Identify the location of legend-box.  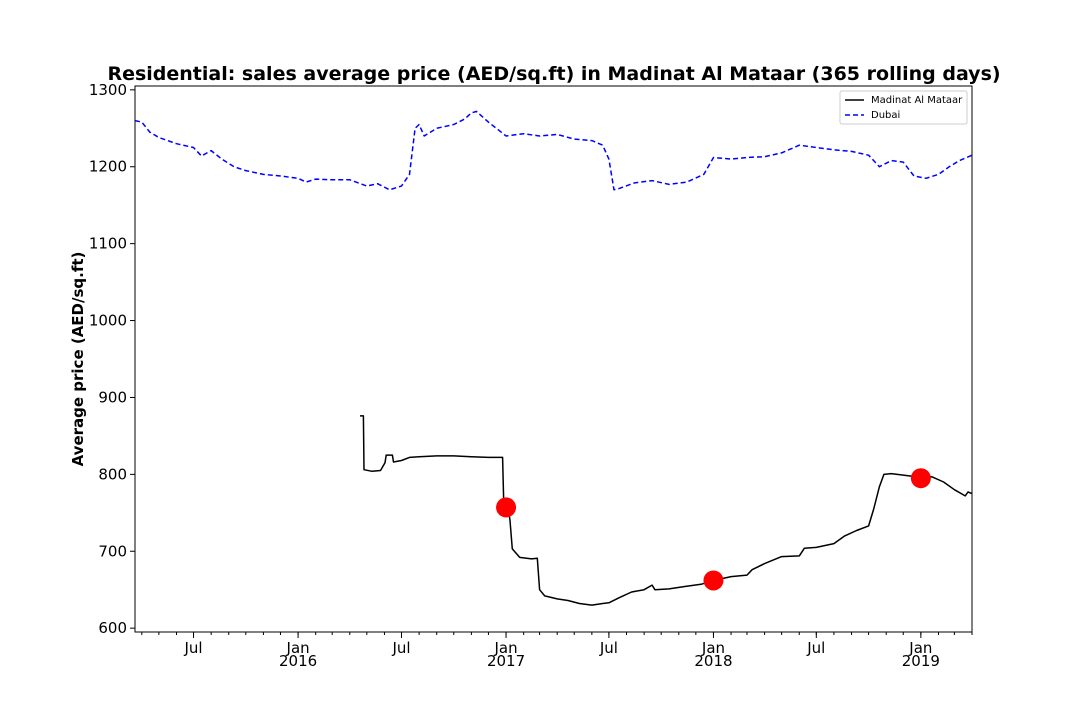
(903, 107).